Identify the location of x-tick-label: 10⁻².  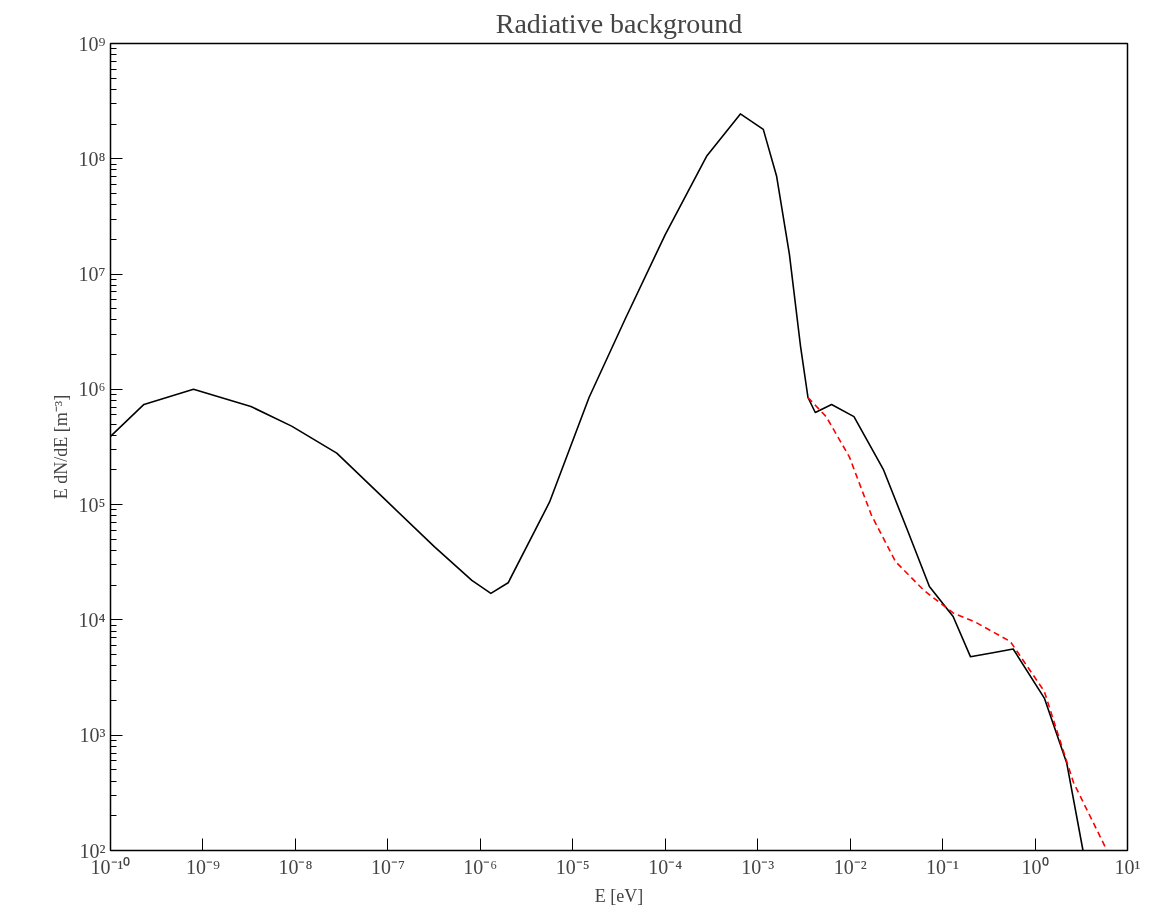
(850, 866).